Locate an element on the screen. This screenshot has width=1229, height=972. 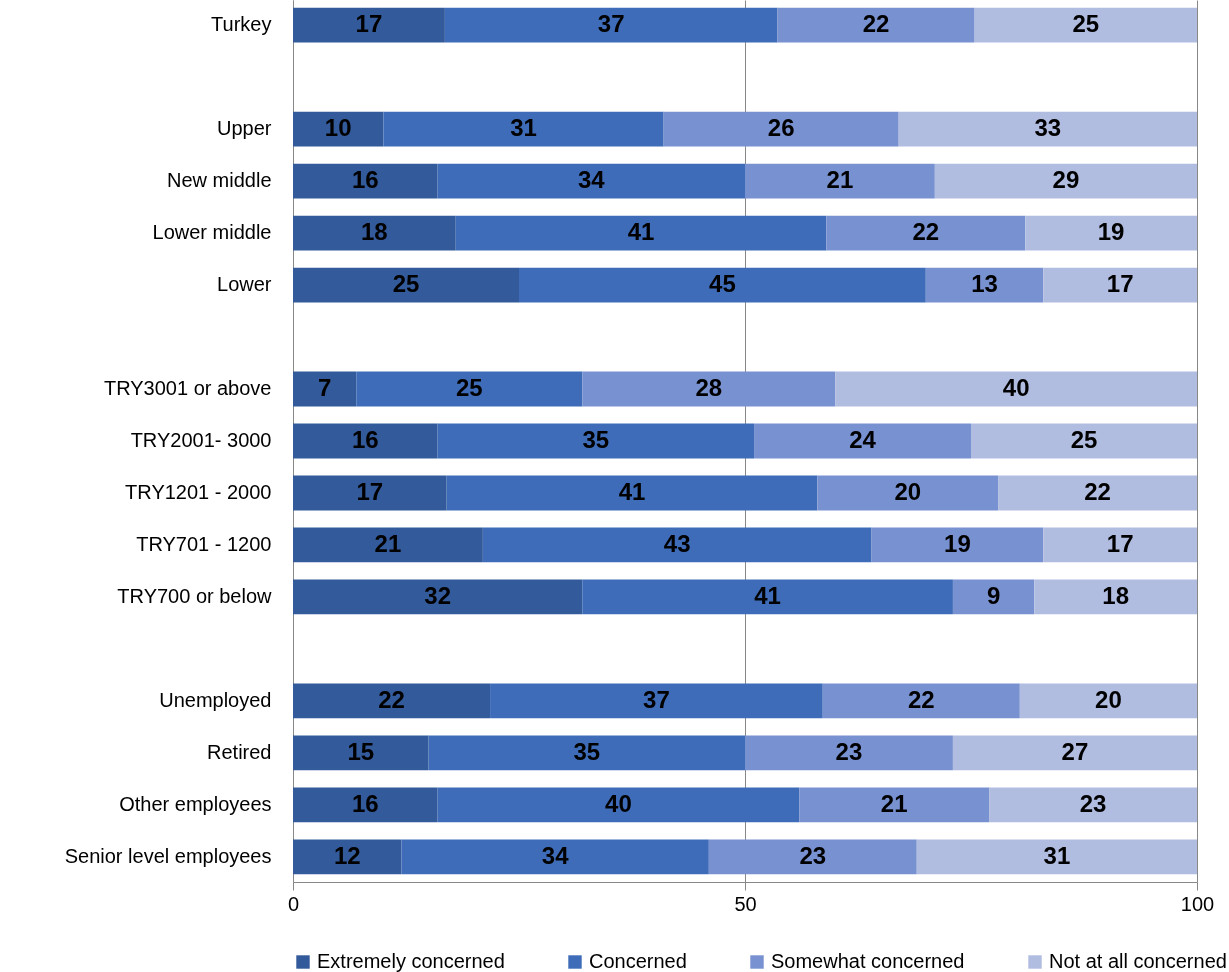
data-label: 13 is located at coordinates (984, 284).